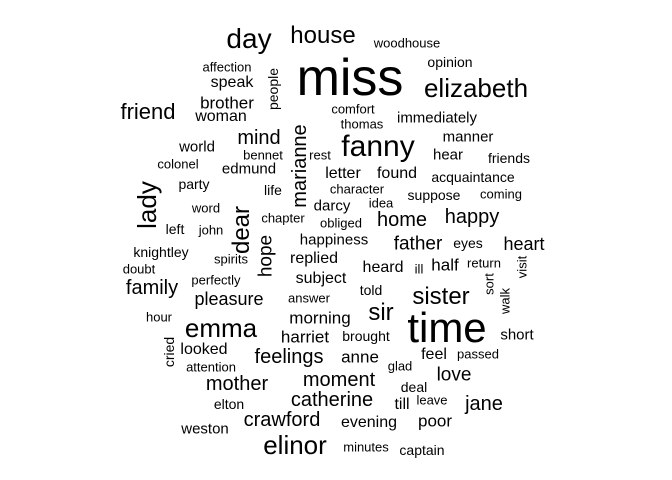 This screenshot has height=480, width=672. Describe the element at coordinates (422, 450) in the screenshot. I see `cloud-word: captain` at that location.